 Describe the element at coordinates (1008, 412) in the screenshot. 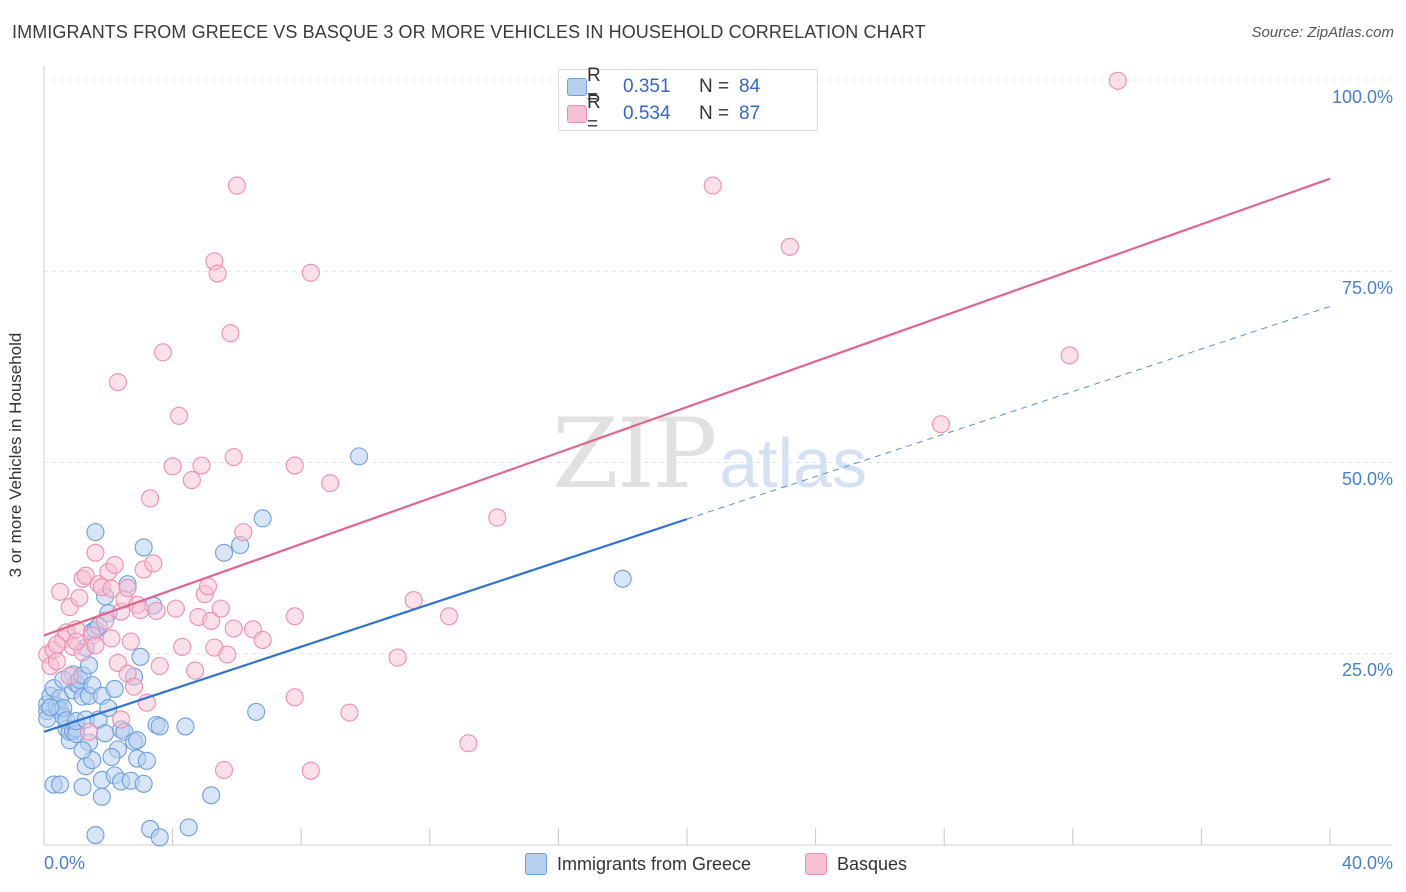

I see `trend-line-greece-projection` at that location.